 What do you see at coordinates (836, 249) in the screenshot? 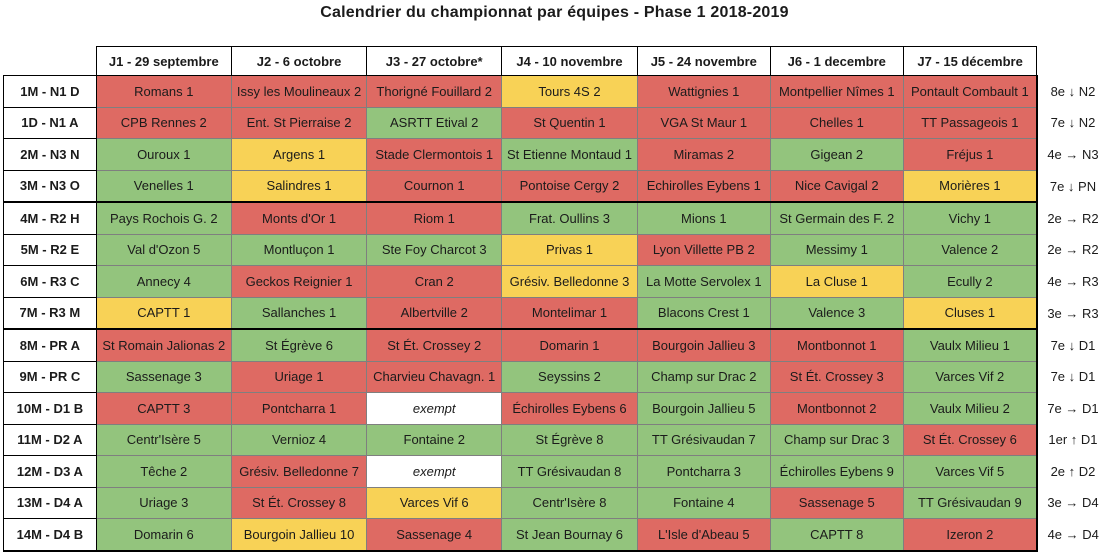
I see `match-cell: Messimy 1` at bounding box center [836, 249].